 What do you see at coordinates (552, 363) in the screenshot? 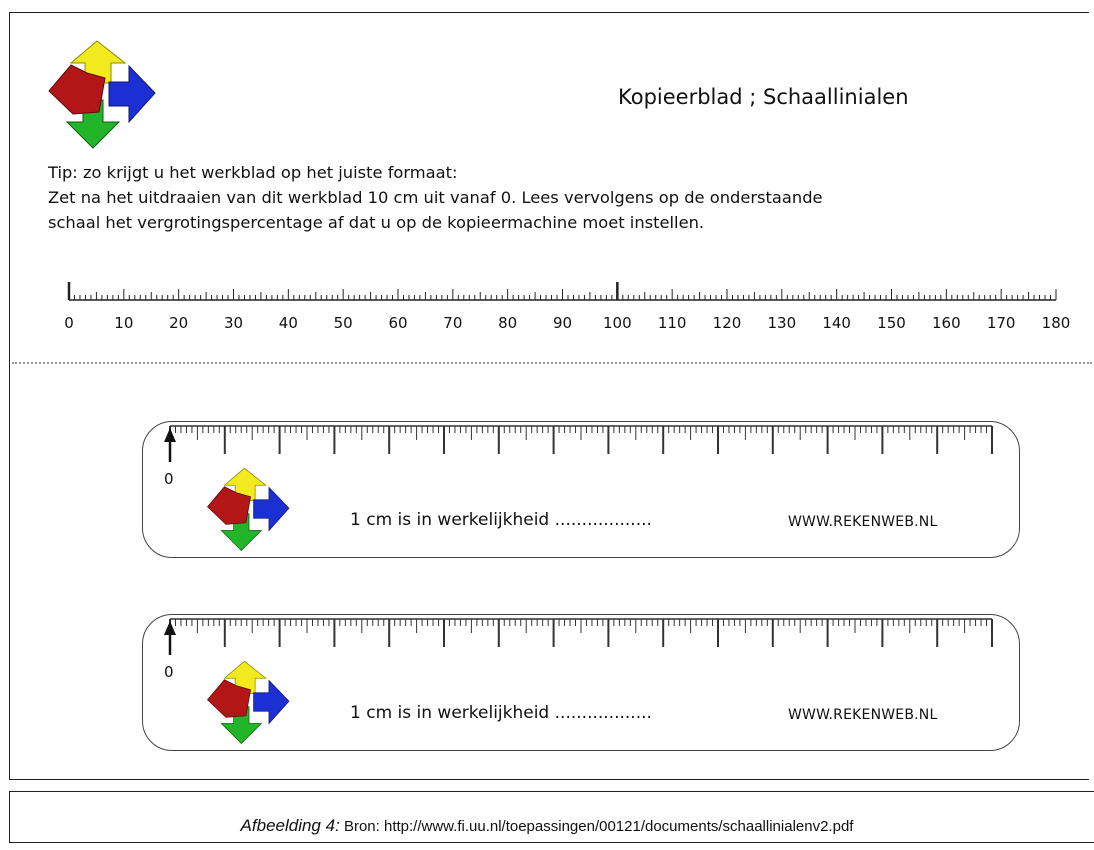
I see `cut-line` at bounding box center [552, 363].